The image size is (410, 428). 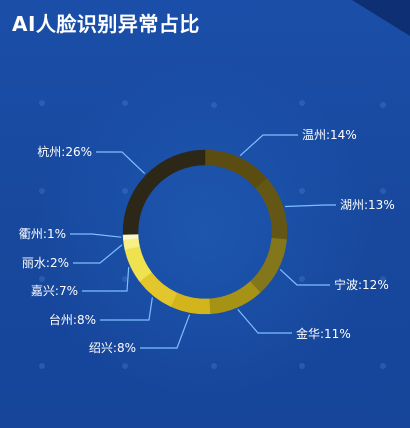 I want to click on slice-label-温州: 温州:14%, so click(x=329, y=135).